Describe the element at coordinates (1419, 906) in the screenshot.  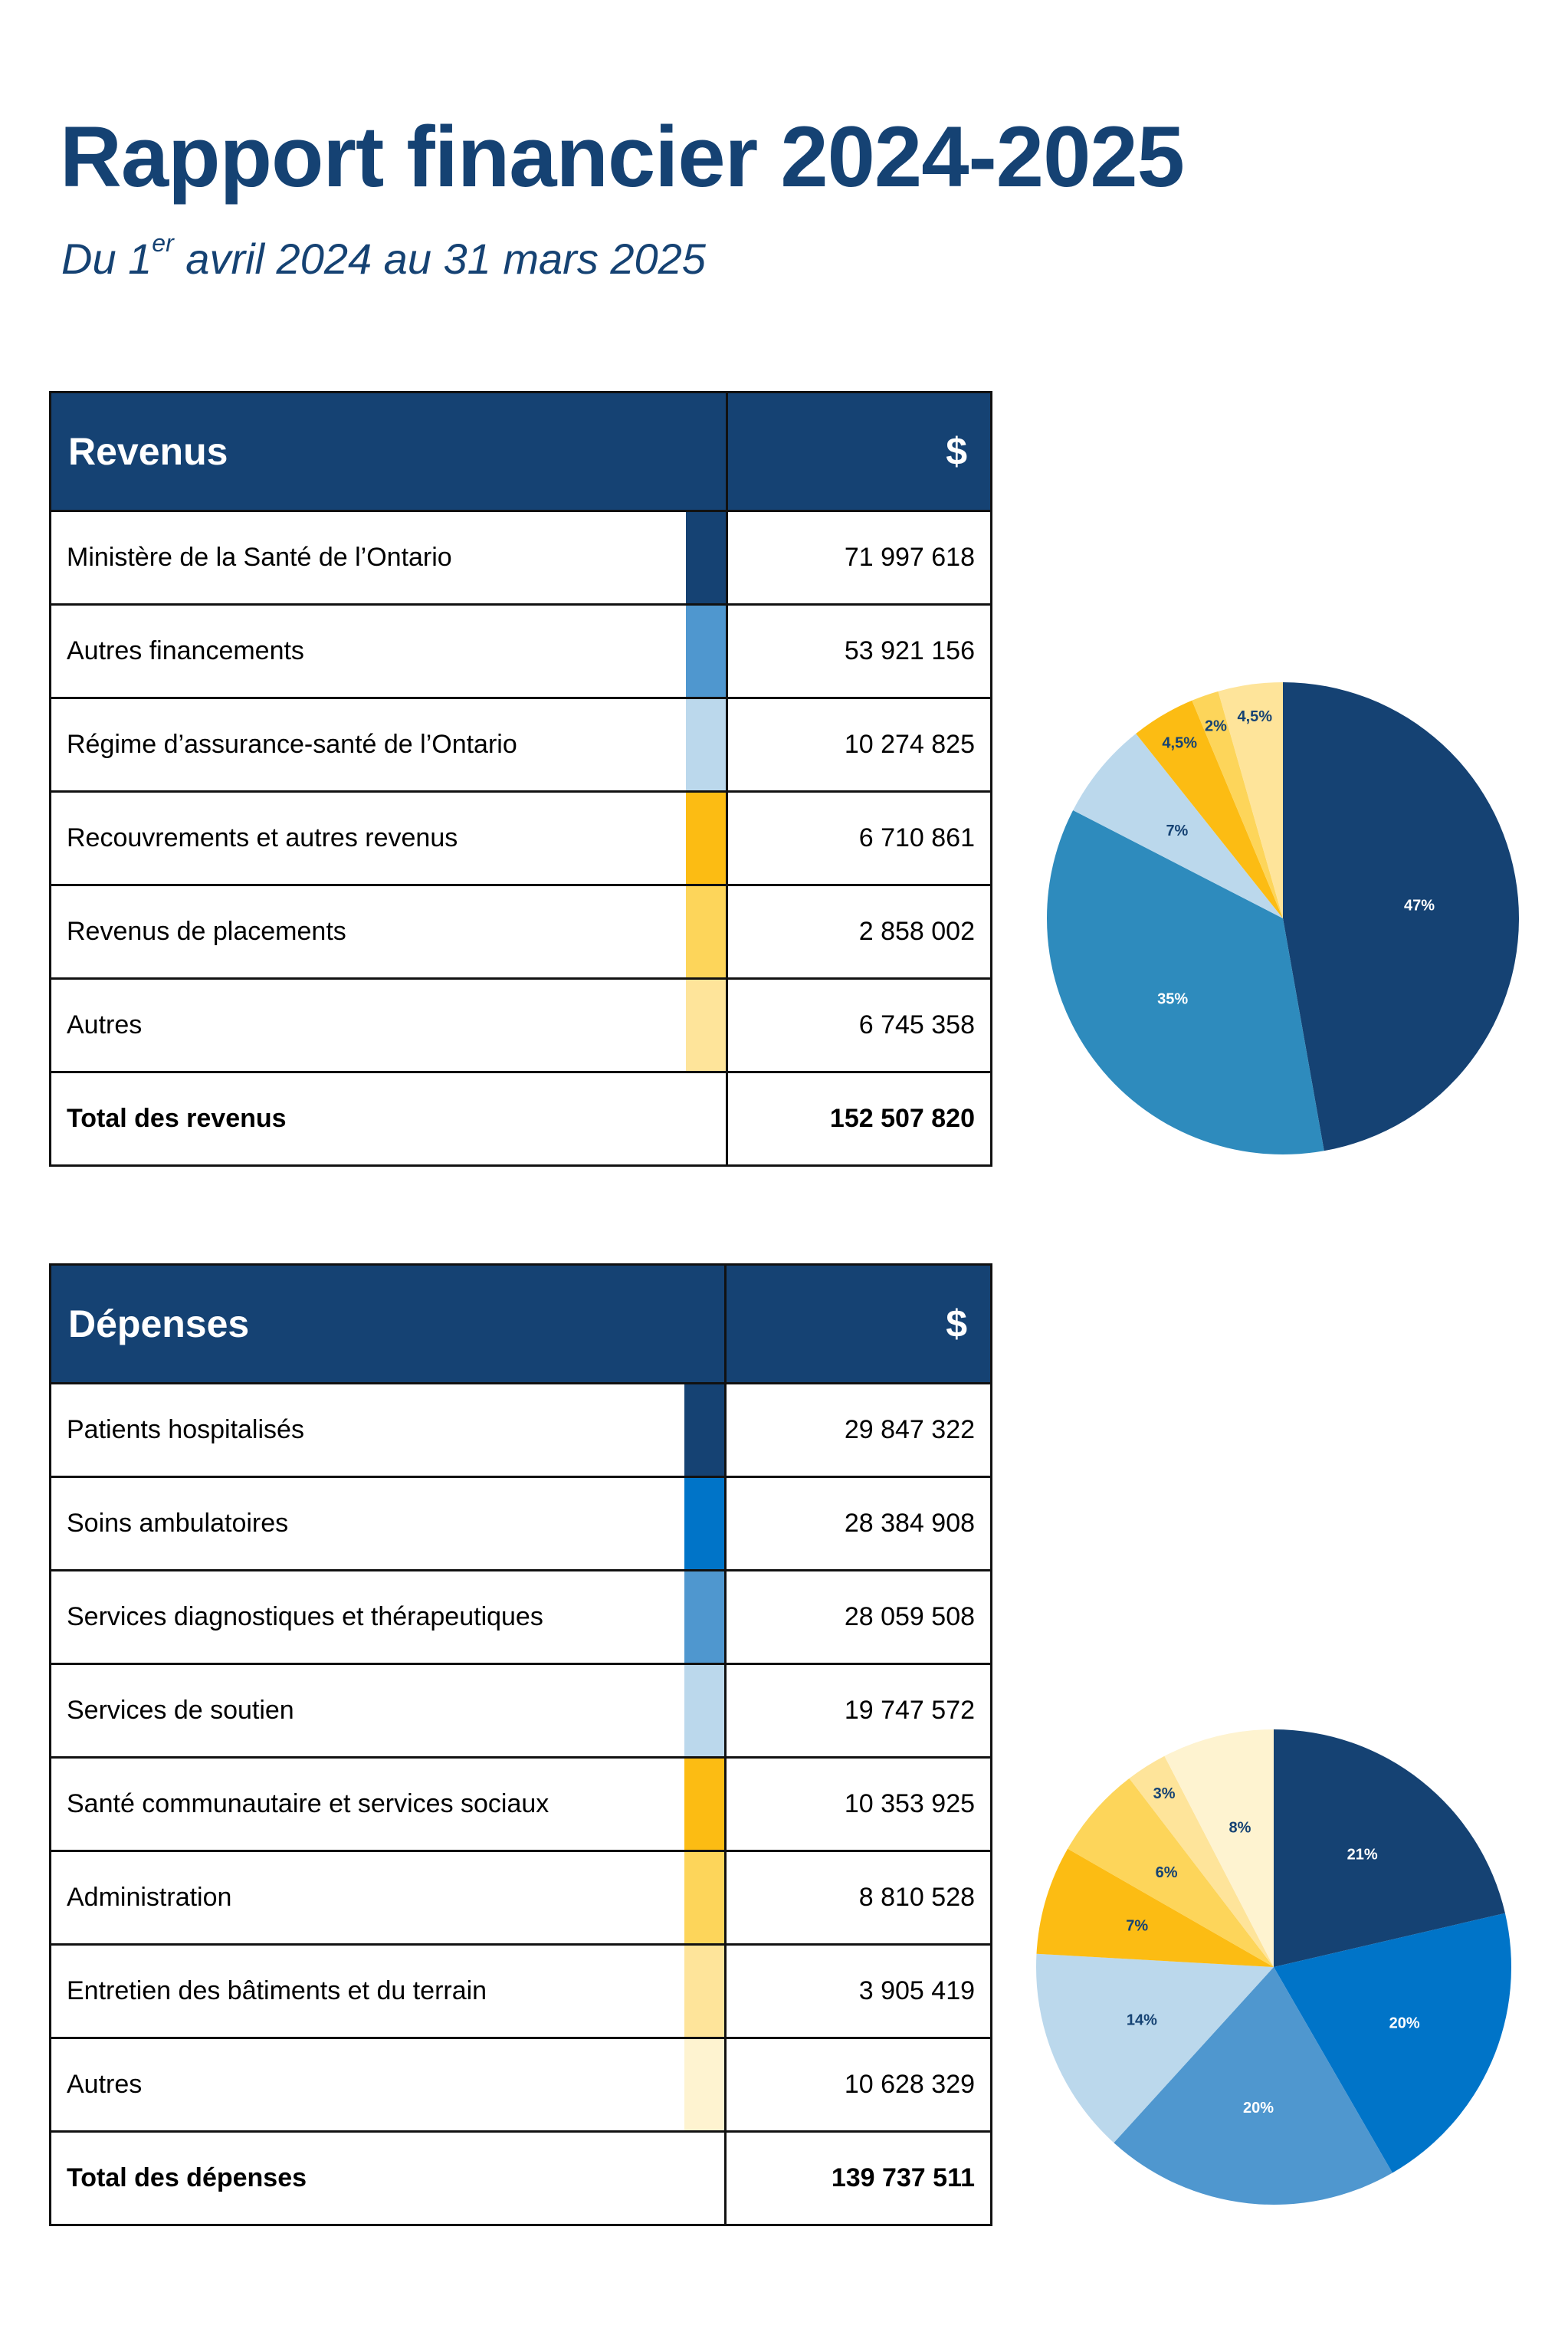
I see `pie-slice-label: 47%` at that location.